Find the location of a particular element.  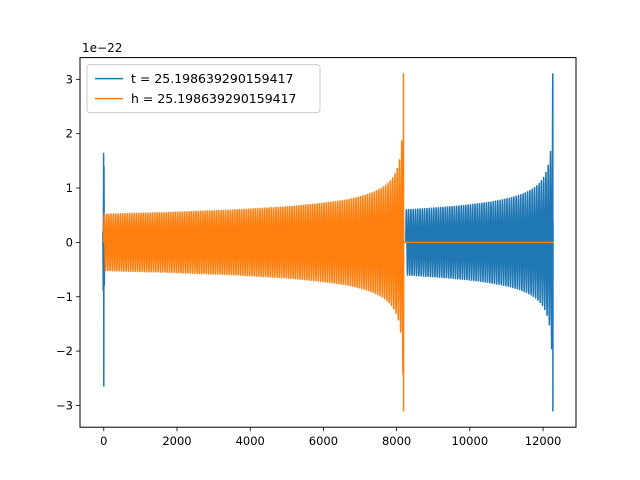

x-axis: 0 2000 4000 6000 8000 10000 12000 is located at coordinates (330, 437).